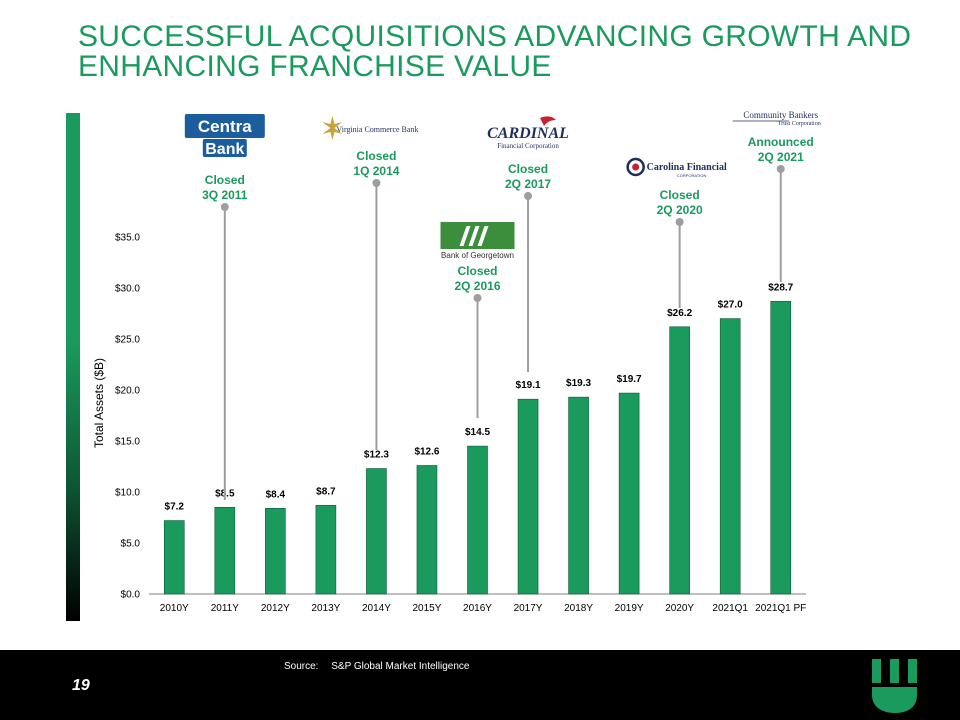 The image size is (960, 720). Describe the element at coordinates (528, 385) in the screenshot. I see `bar-value-label: $19.1` at that location.